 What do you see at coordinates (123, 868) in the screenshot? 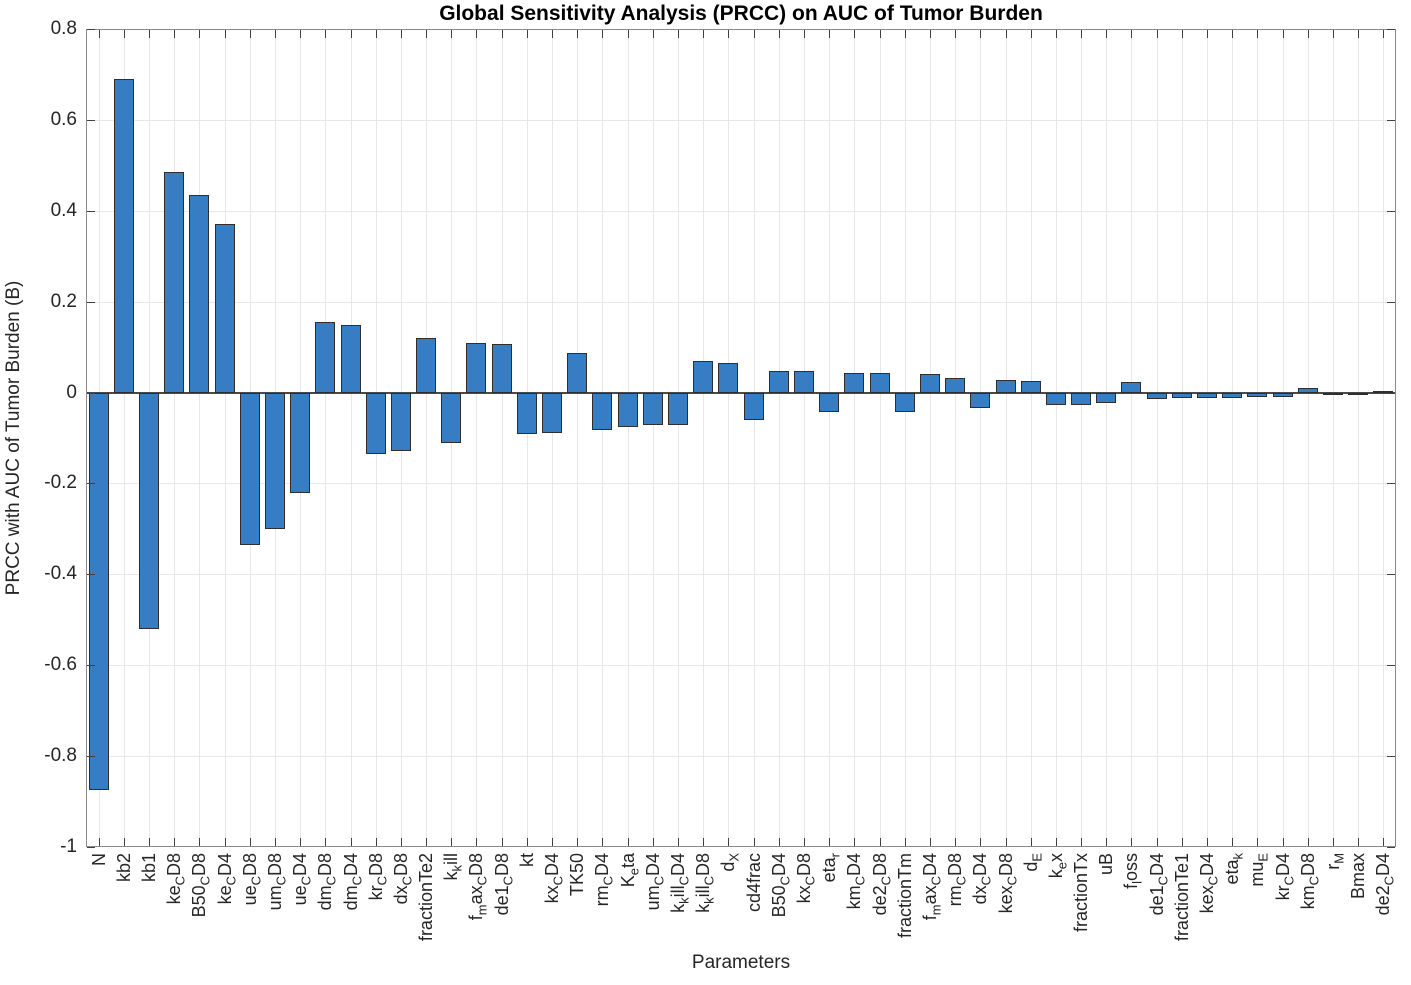
I see `x-tick-label: kb2` at bounding box center [123, 868].